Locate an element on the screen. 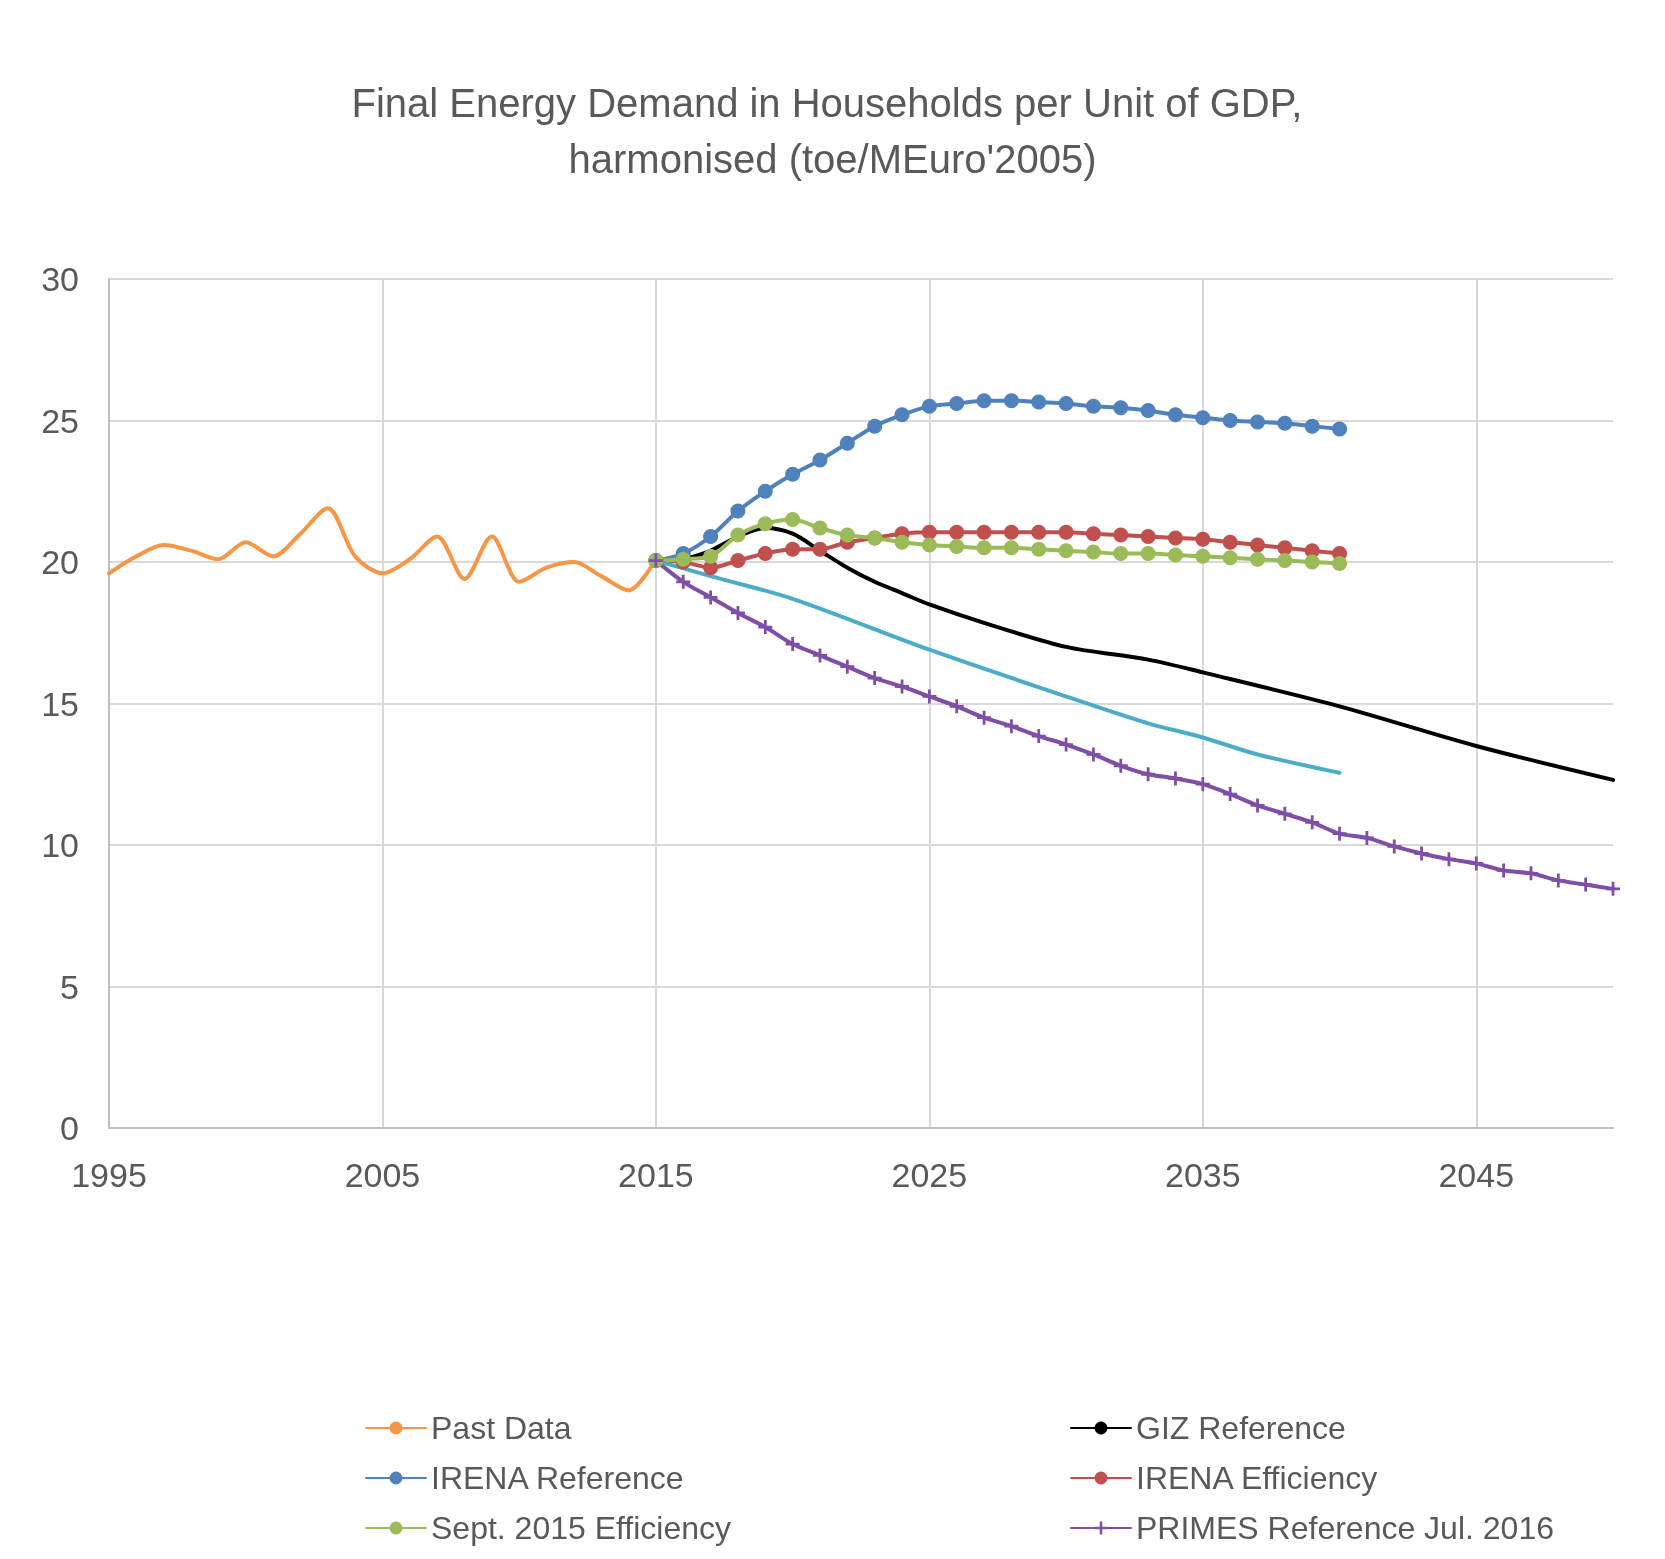 The width and height of the screenshot is (1665, 1559). y-tick-label: 30 is located at coordinates (60, 279).